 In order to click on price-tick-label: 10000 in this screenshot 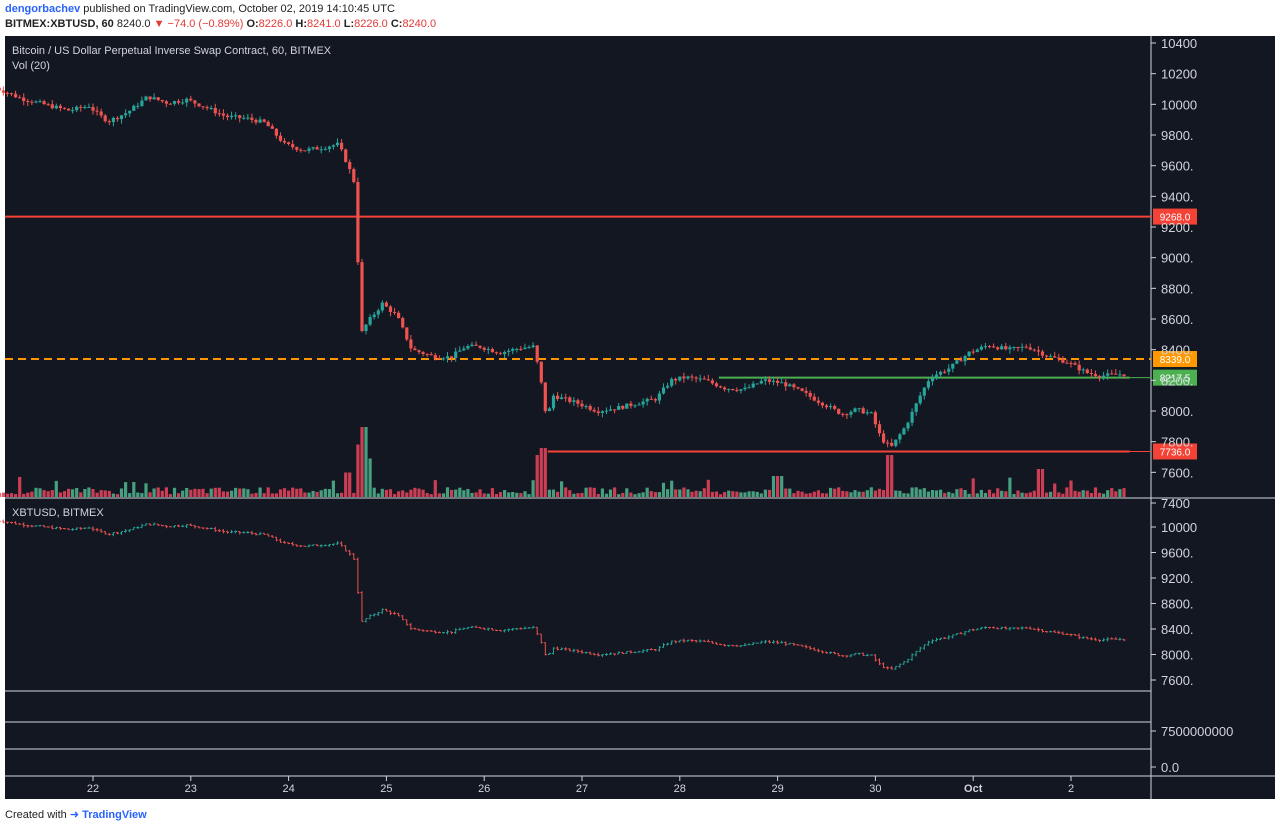, I will do `click(1179, 104)`.